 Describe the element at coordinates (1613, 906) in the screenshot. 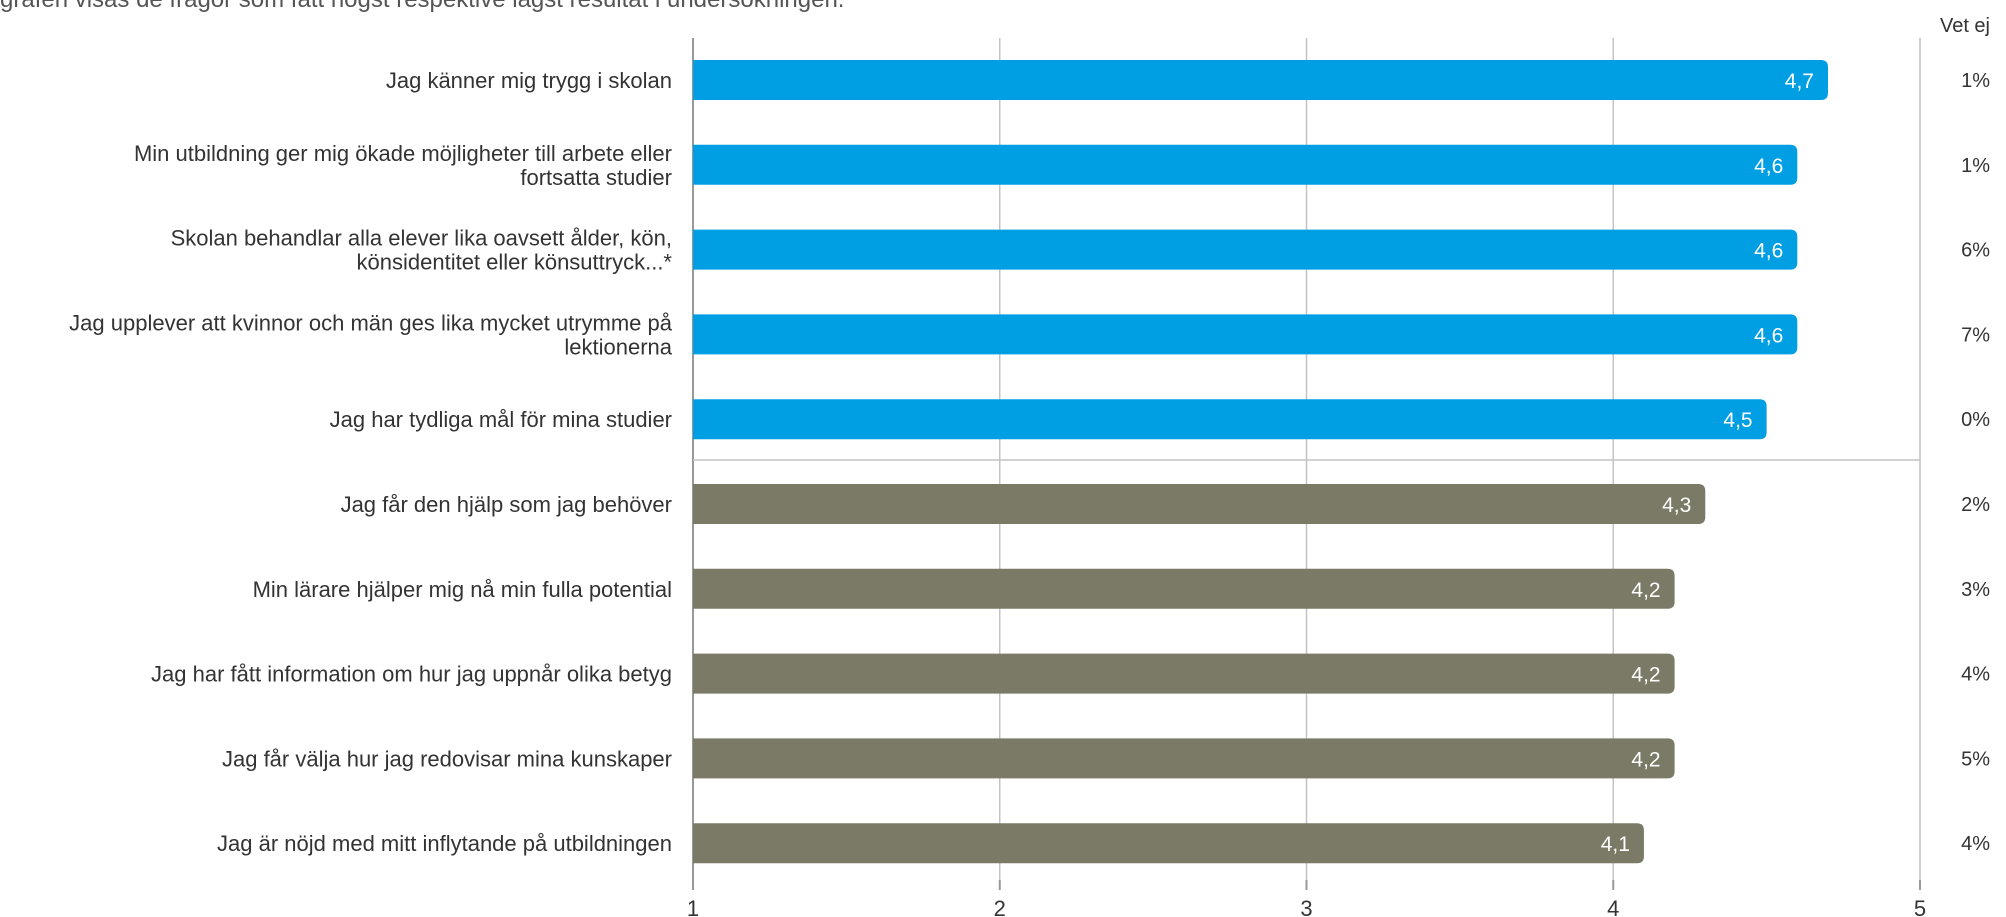

I see `x-tick-label: 4` at that location.